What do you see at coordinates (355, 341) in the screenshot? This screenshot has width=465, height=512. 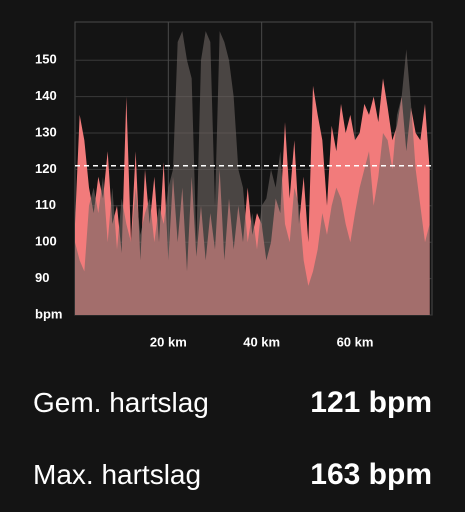 I see `x-tick-label: 60 km` at bounding box center [355, 341].